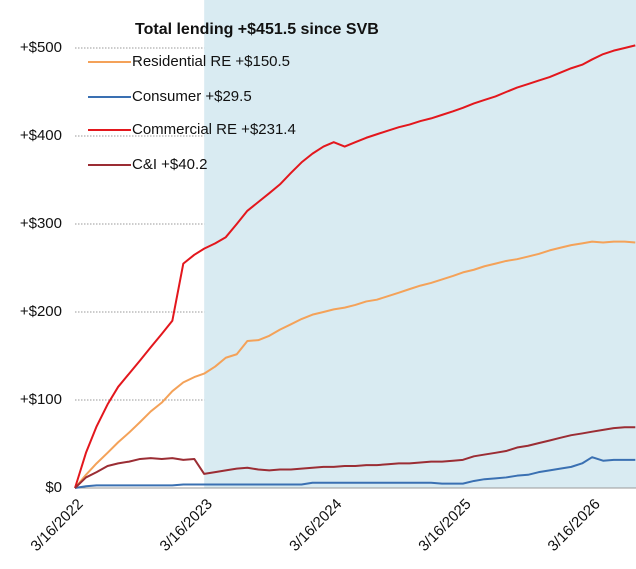 The height and width of the screenshot is (569, 636). What do you see at coordinates (315, 525) in the screenshot?
I see `x-tick-label: 3/16/2024` at bounding box center [315, 525].